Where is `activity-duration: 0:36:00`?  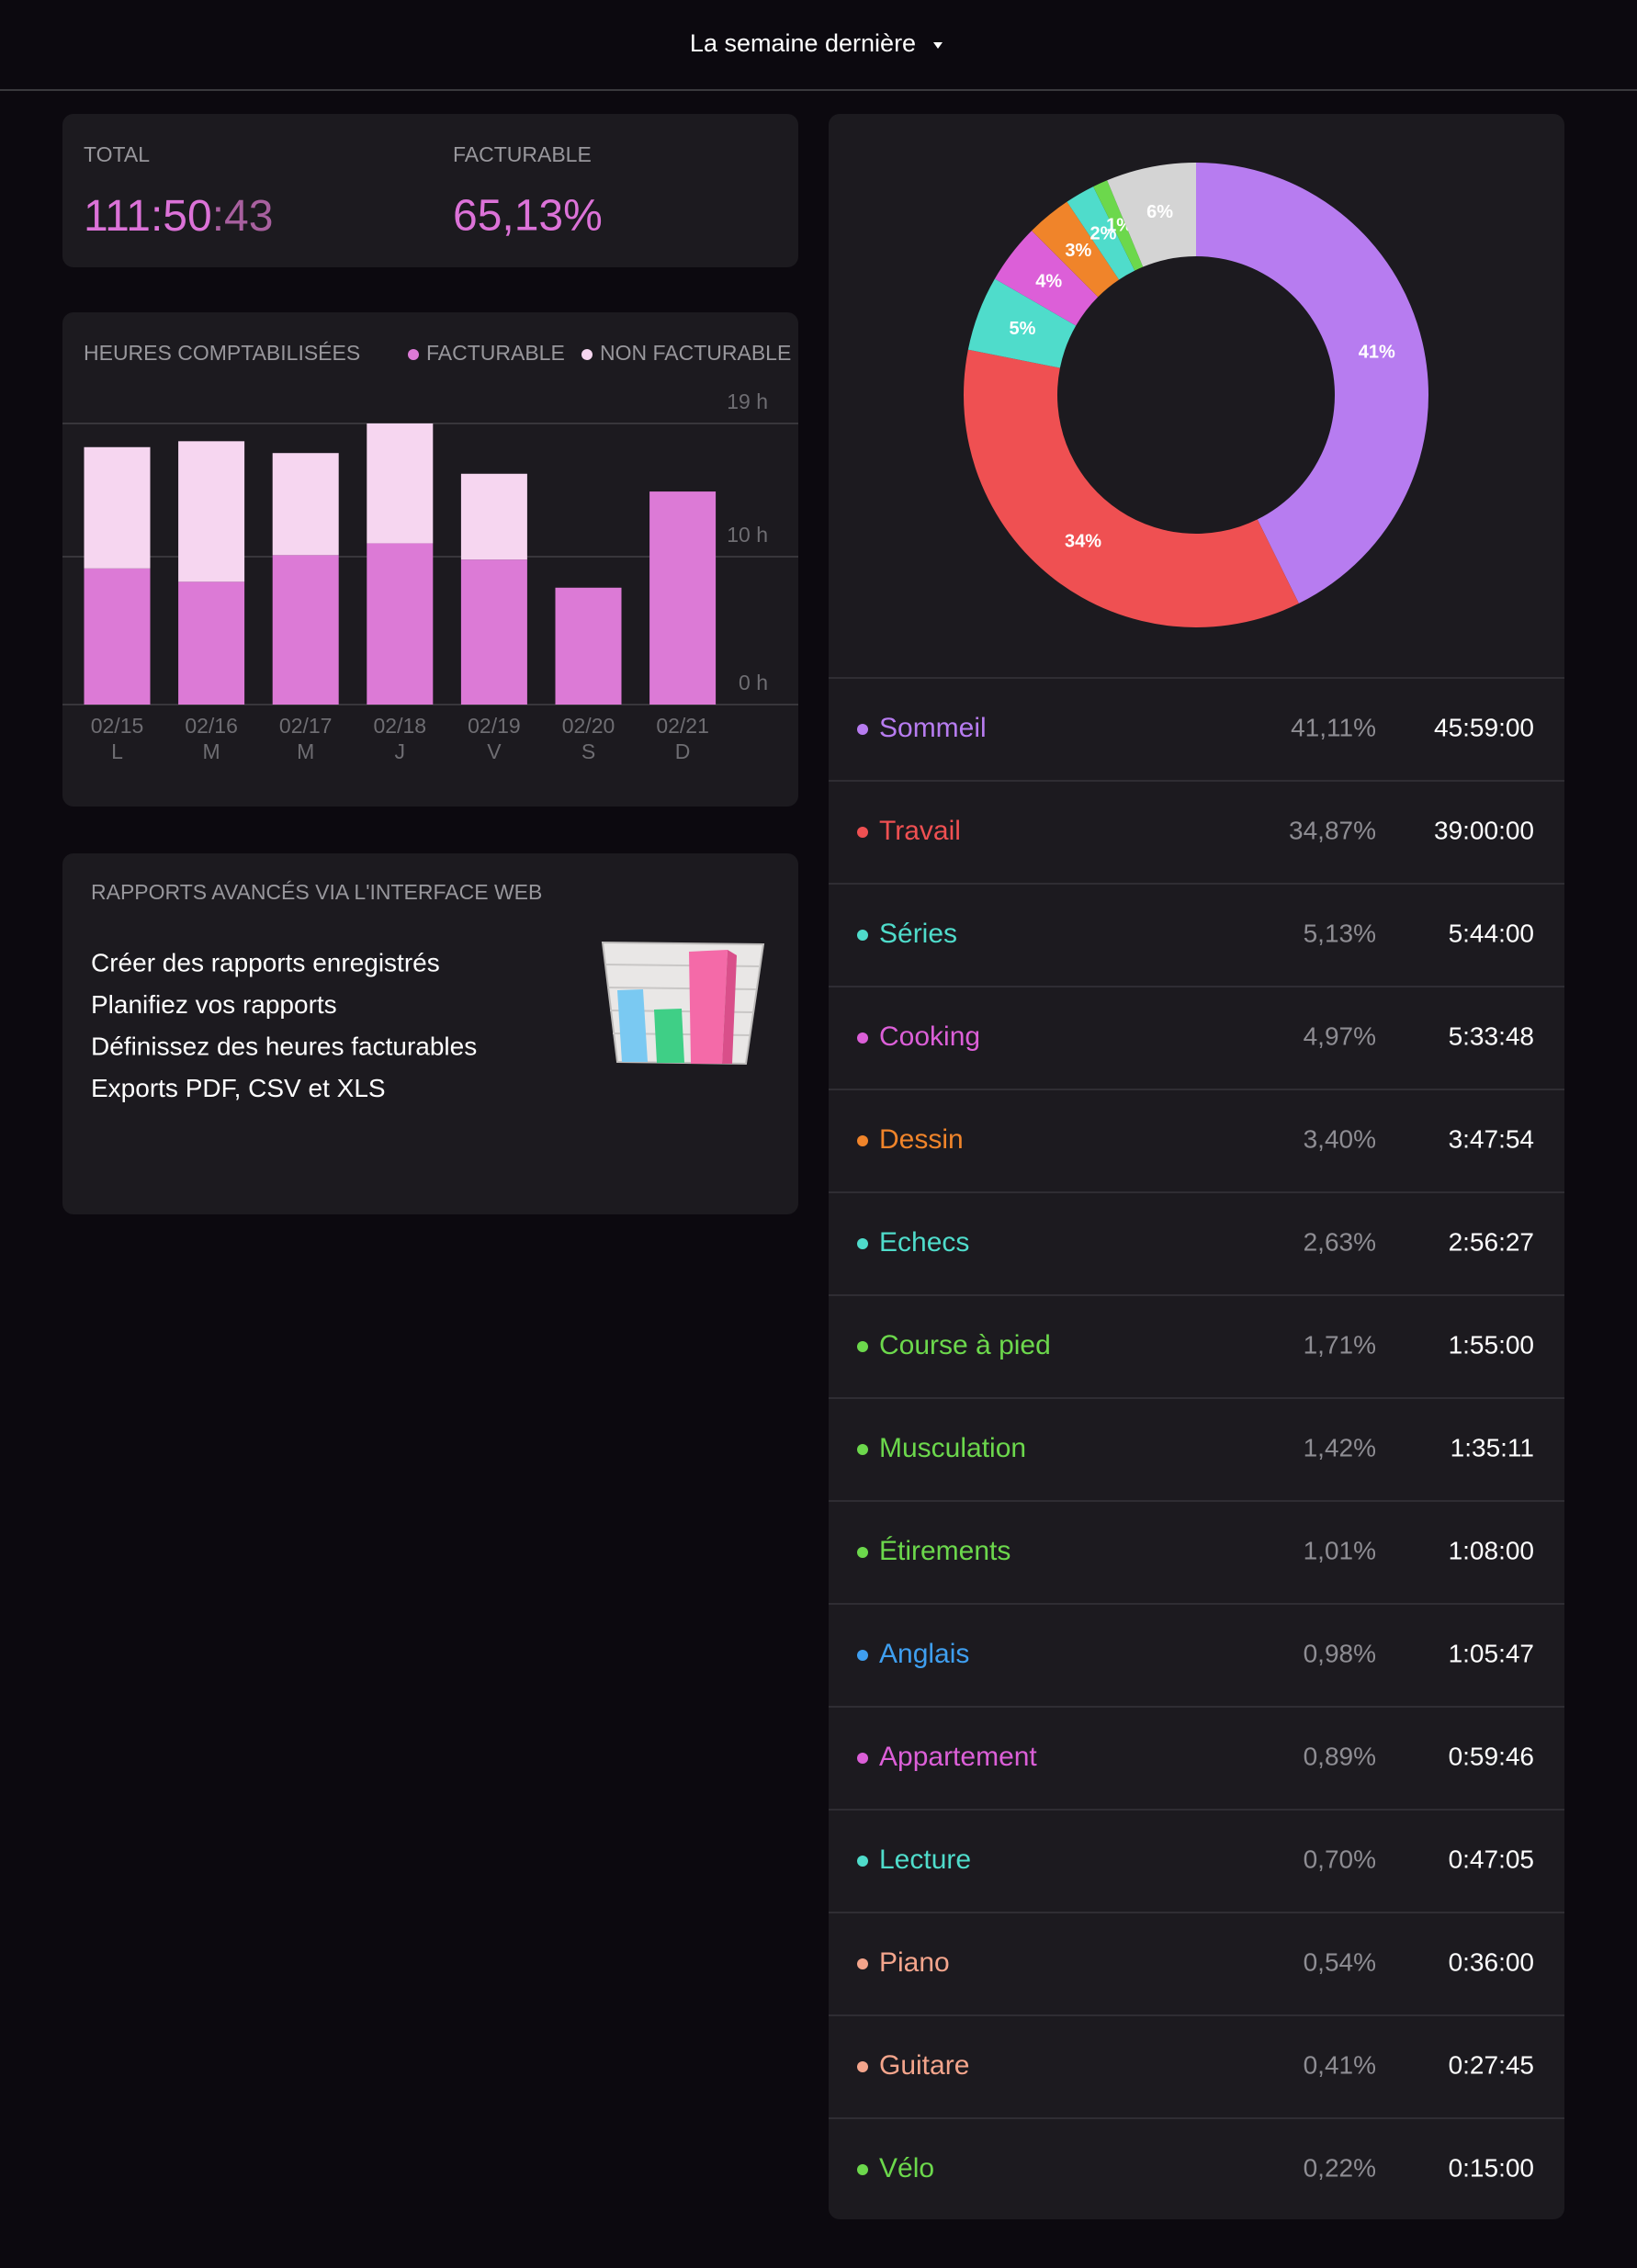 activity-duration: 0:36:00 is located at coordinates (1491, 1961).